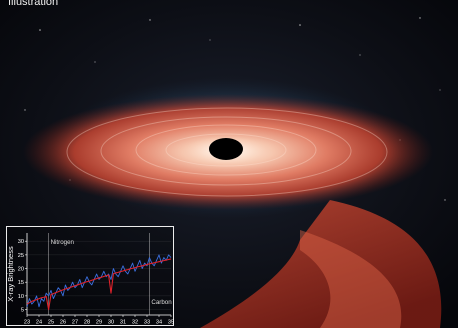  Describe the element at coordinates (27, 323) in the screenshot. I see `x-tick-label: 23` at that location.